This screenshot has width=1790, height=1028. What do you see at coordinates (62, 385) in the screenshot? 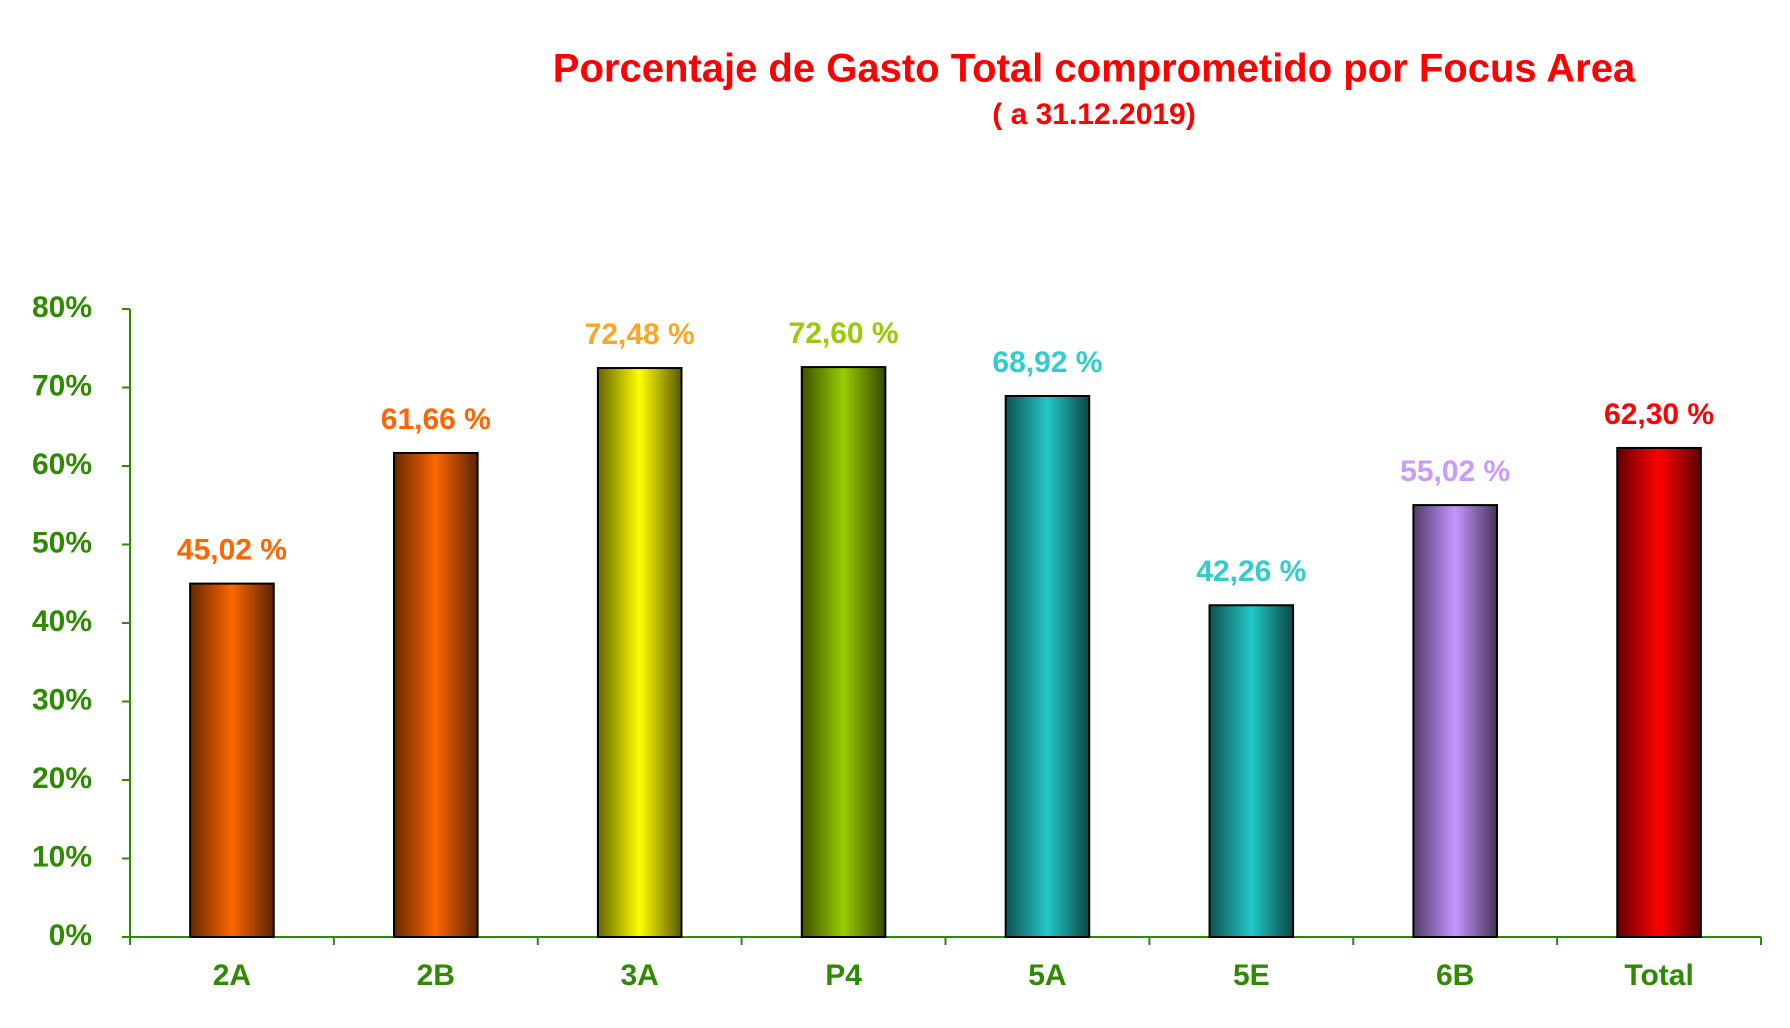
I see `y-tick-label: 70%` at bounding box center [62, 385].